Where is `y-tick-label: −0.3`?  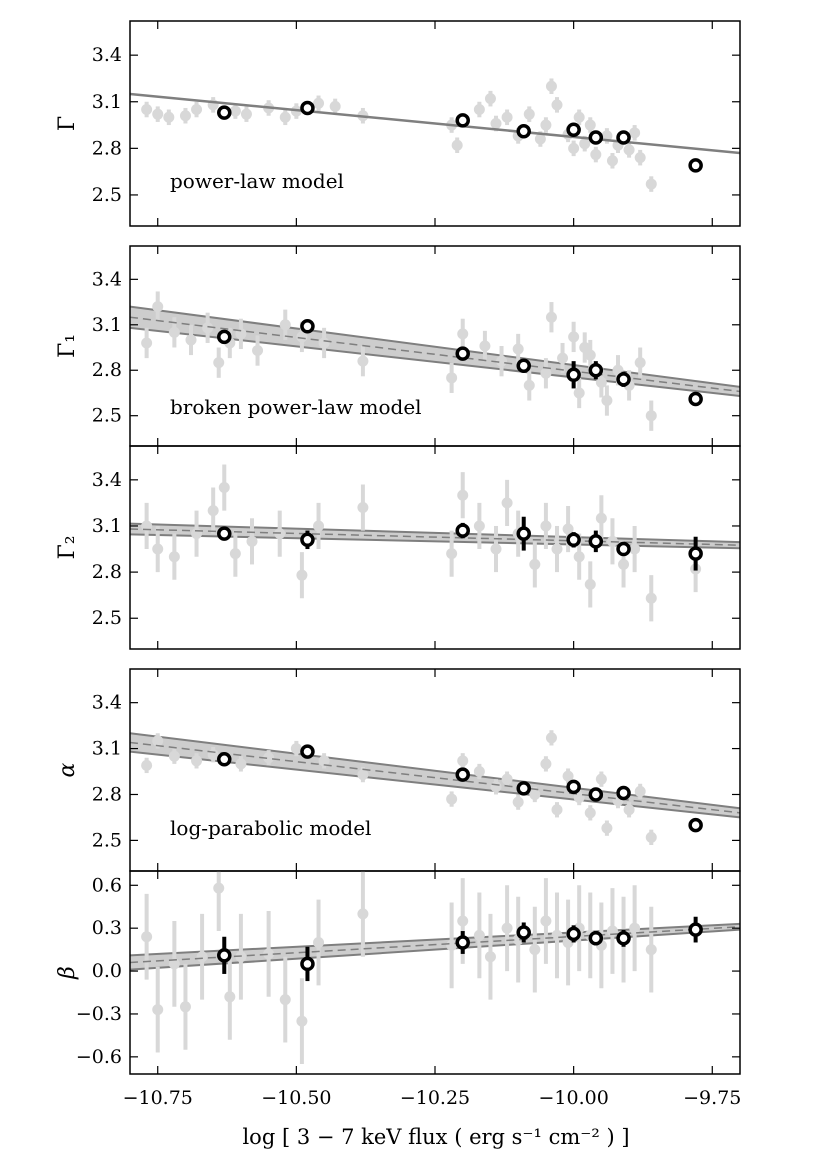
y-tick-label: −0.3 is located at coordinates (99, 1014).